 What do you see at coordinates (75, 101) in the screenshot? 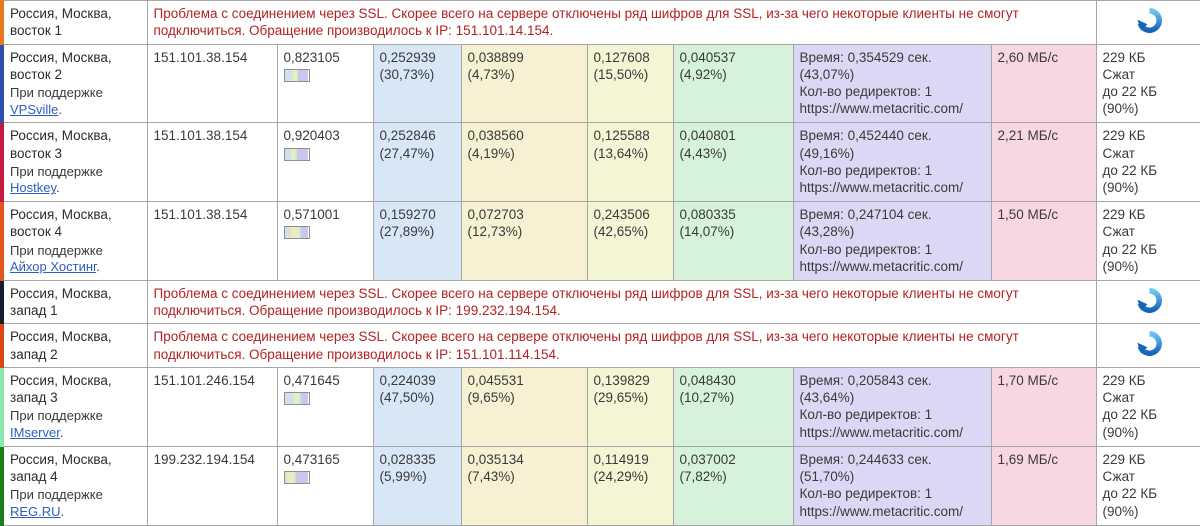
I see `sponsor-line: При поддержке VPSville.` at bounding box center [75, 101].